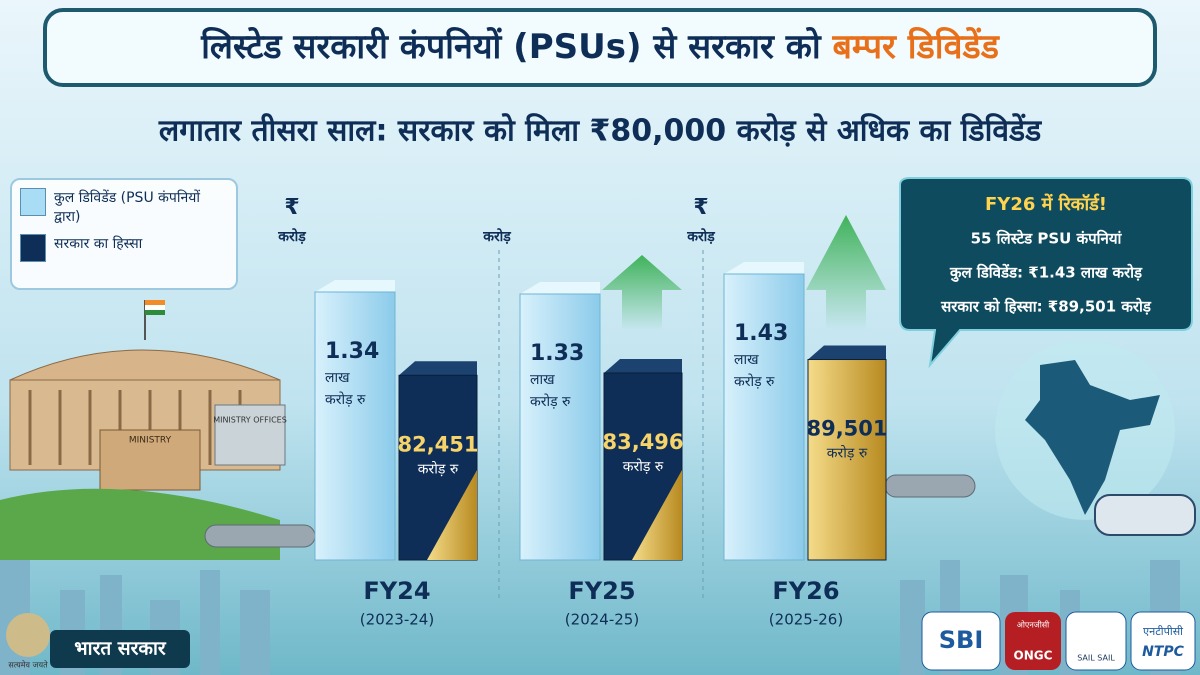  What do you see at coordinates (601, 591) in the screenshot?
I see `x-tick-label: FY25` at bounding box center [601, 591].